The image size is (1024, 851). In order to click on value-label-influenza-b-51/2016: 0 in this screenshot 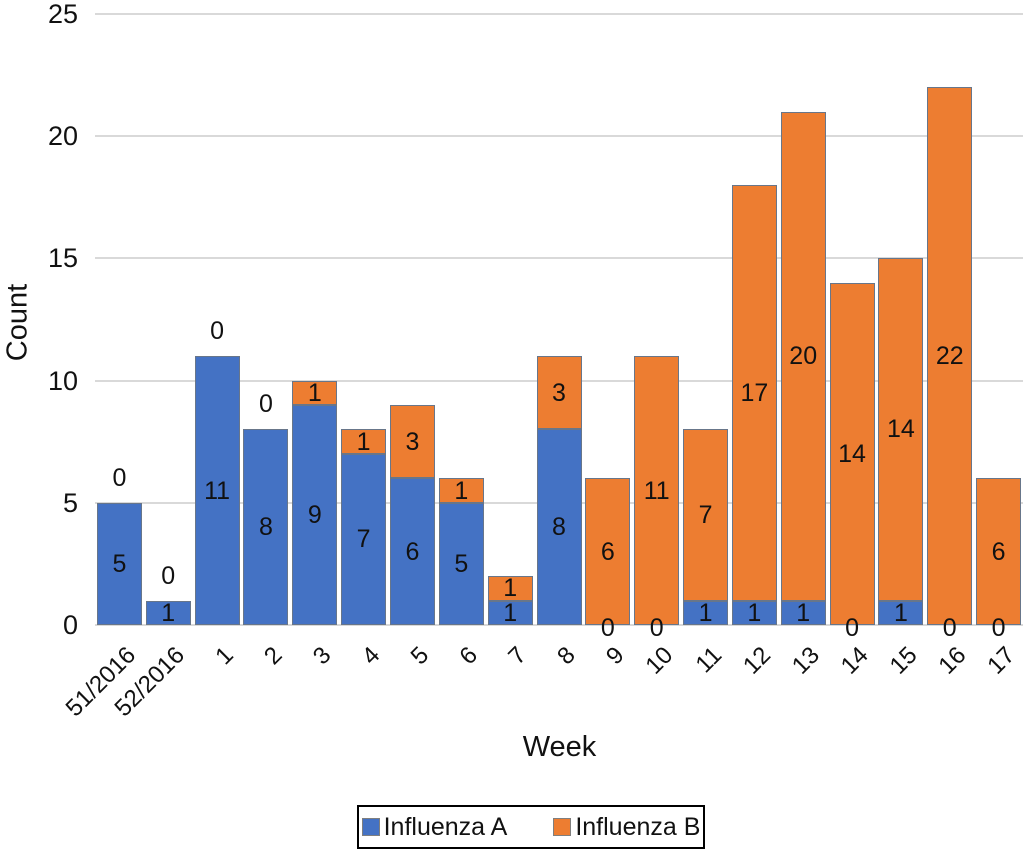, I will do `click(119, 477)`.